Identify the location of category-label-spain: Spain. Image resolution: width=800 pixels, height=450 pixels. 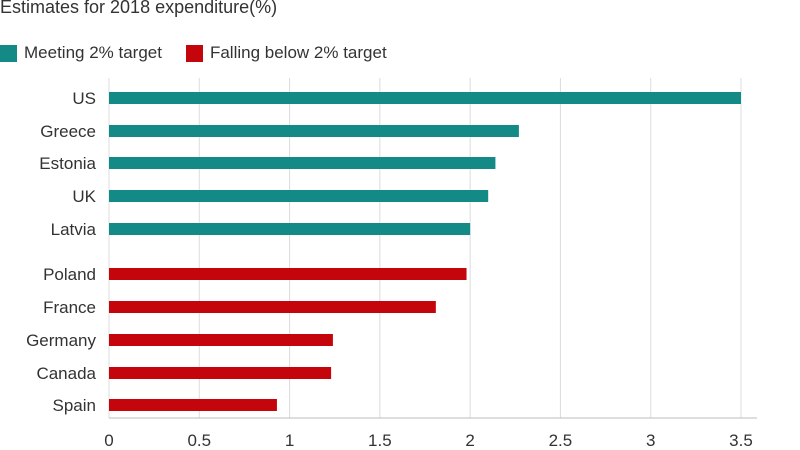
(74, 405).